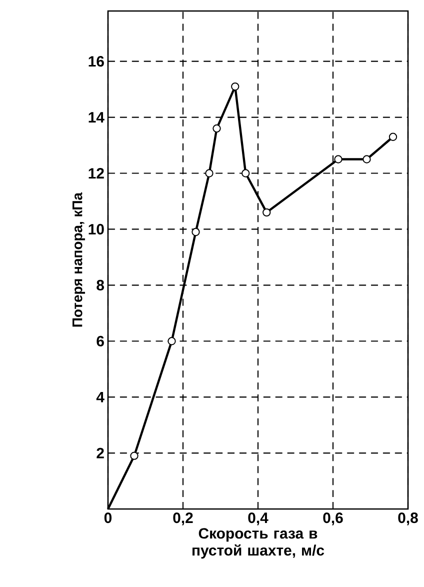 The height and width of the screenshot is (587, 424). Describe the element at coordinates (258, 543) in the screenshot. I see `x-axis-title: Скорость газа в пустой шахте, м/с` at that location.